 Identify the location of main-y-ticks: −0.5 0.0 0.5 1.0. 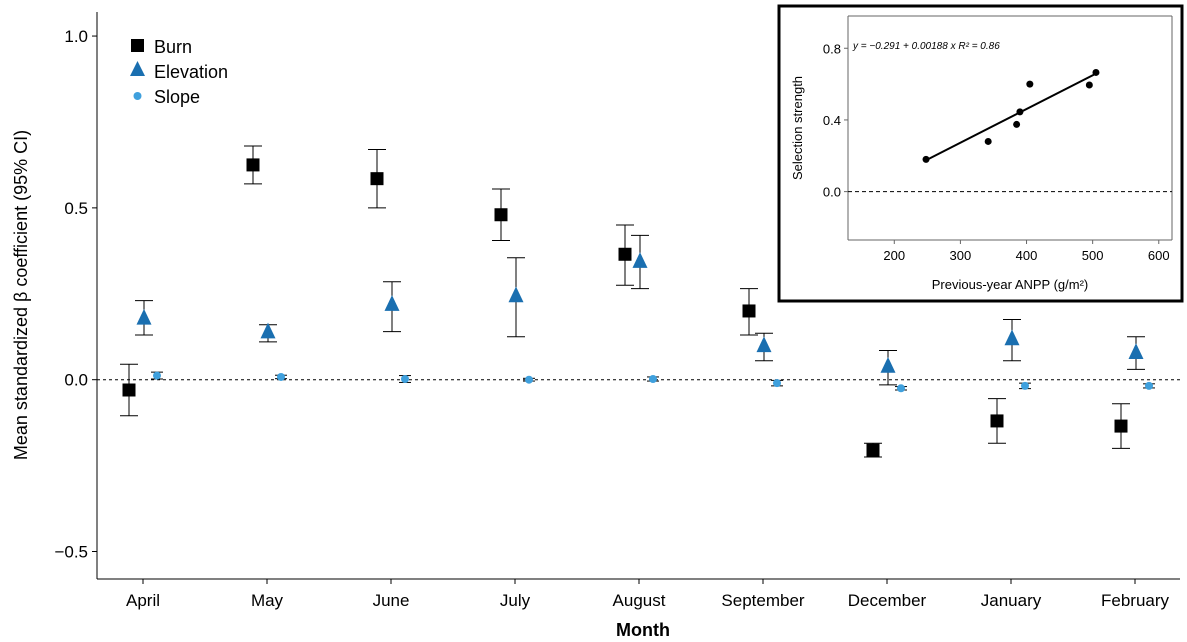
(75, 294).